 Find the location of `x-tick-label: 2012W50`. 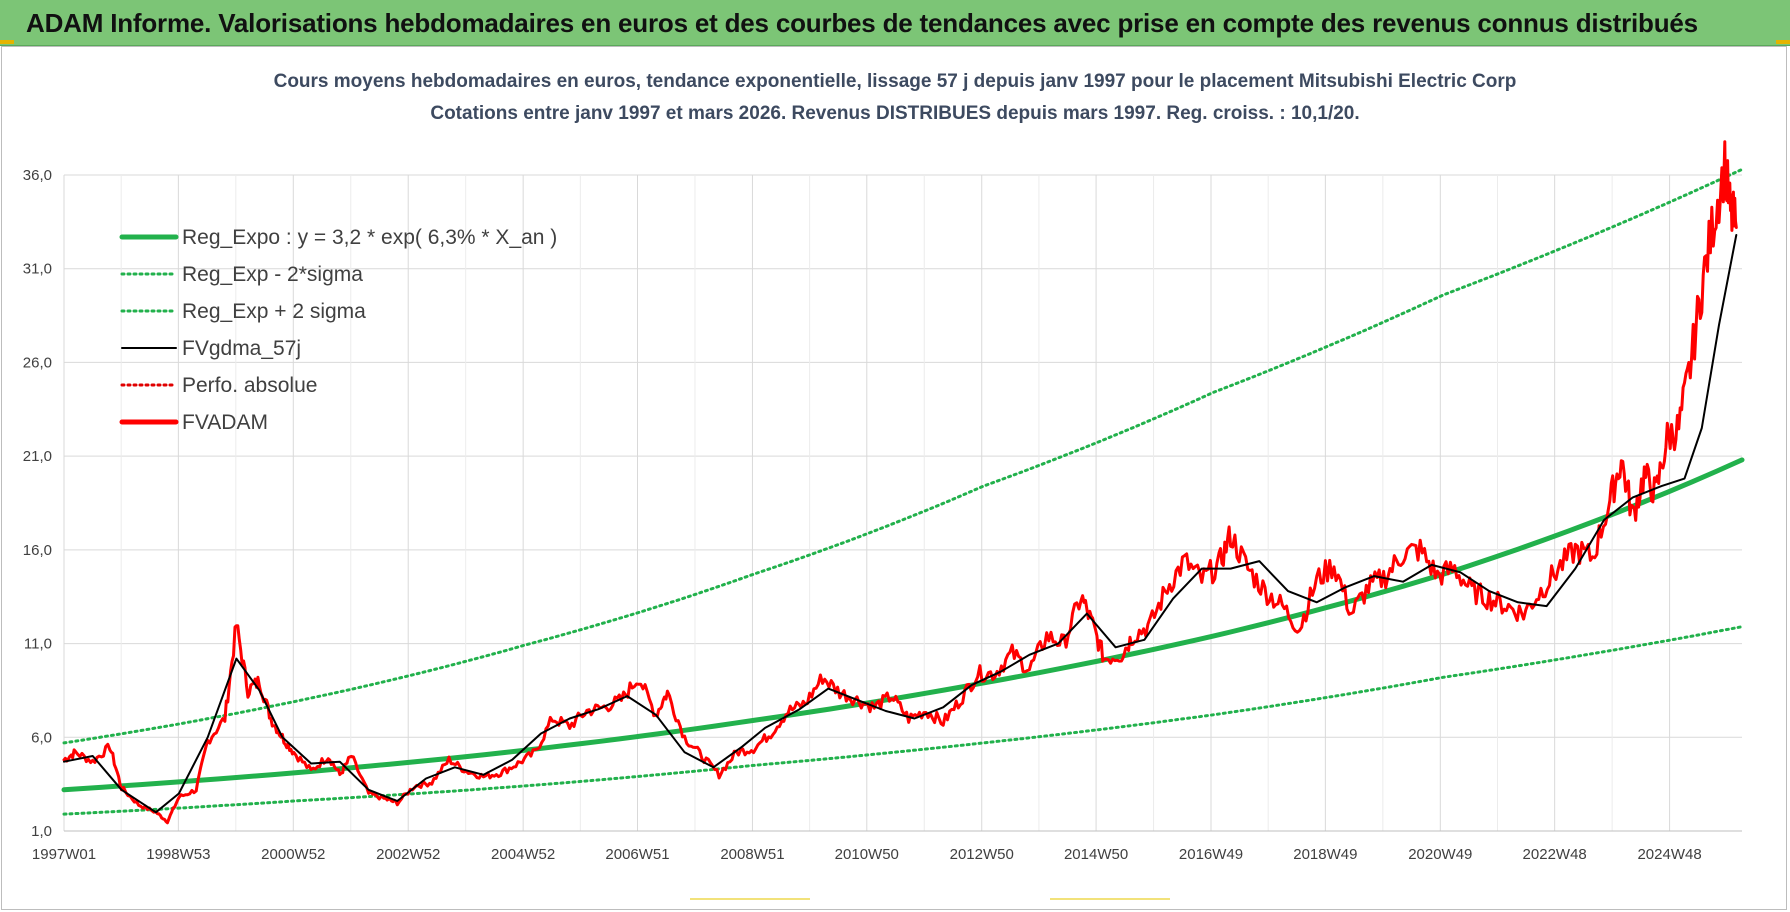

x-tick-label: 2012W50 is located at coordinates (982, 854).